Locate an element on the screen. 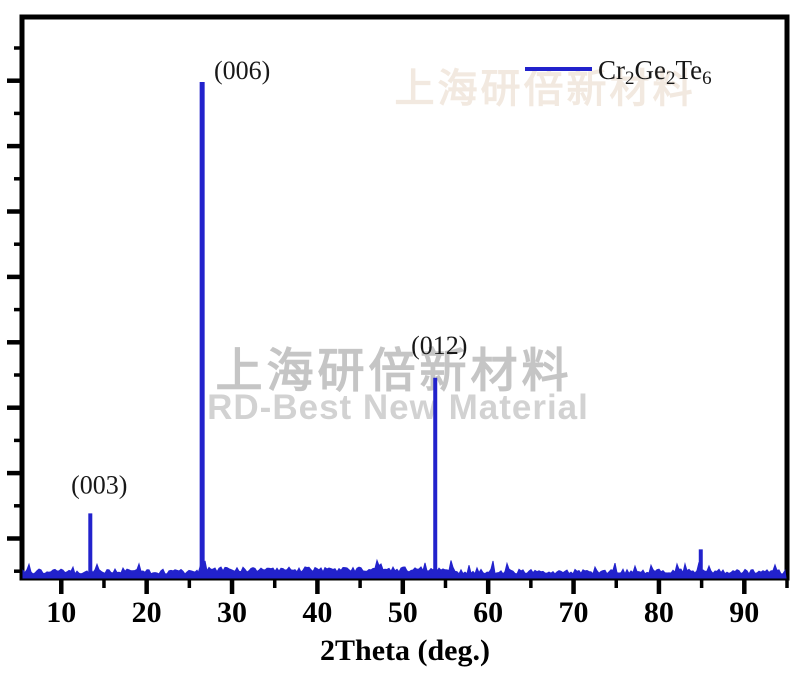 The image size is (800, 682). x-tick-label: 40 is located at coordinates (317, 612).